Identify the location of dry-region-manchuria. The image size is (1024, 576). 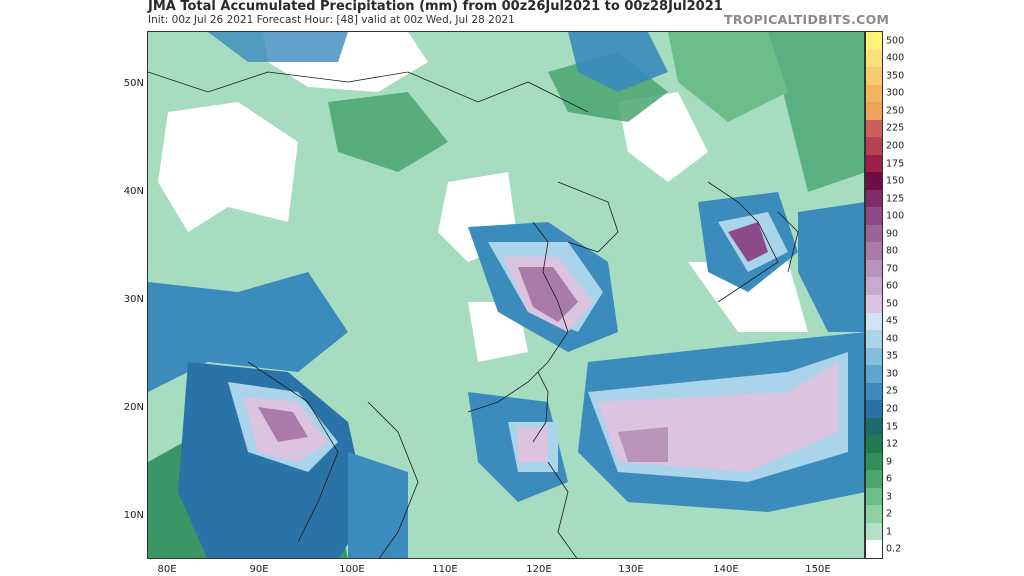
(663, 137).